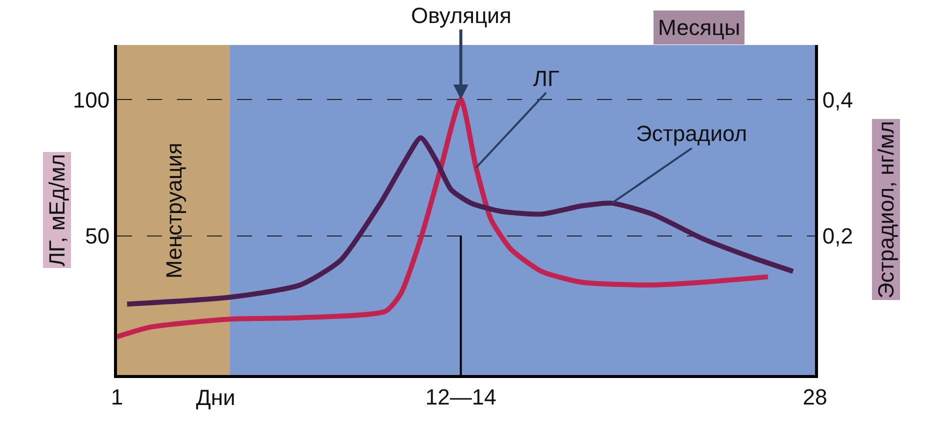 The width and height of the screenshot is (932, 421). What do you see at coordinates (692, 133) in the screenshot?
I see `text: Эстрадиол` at bounding box center [692, 133].